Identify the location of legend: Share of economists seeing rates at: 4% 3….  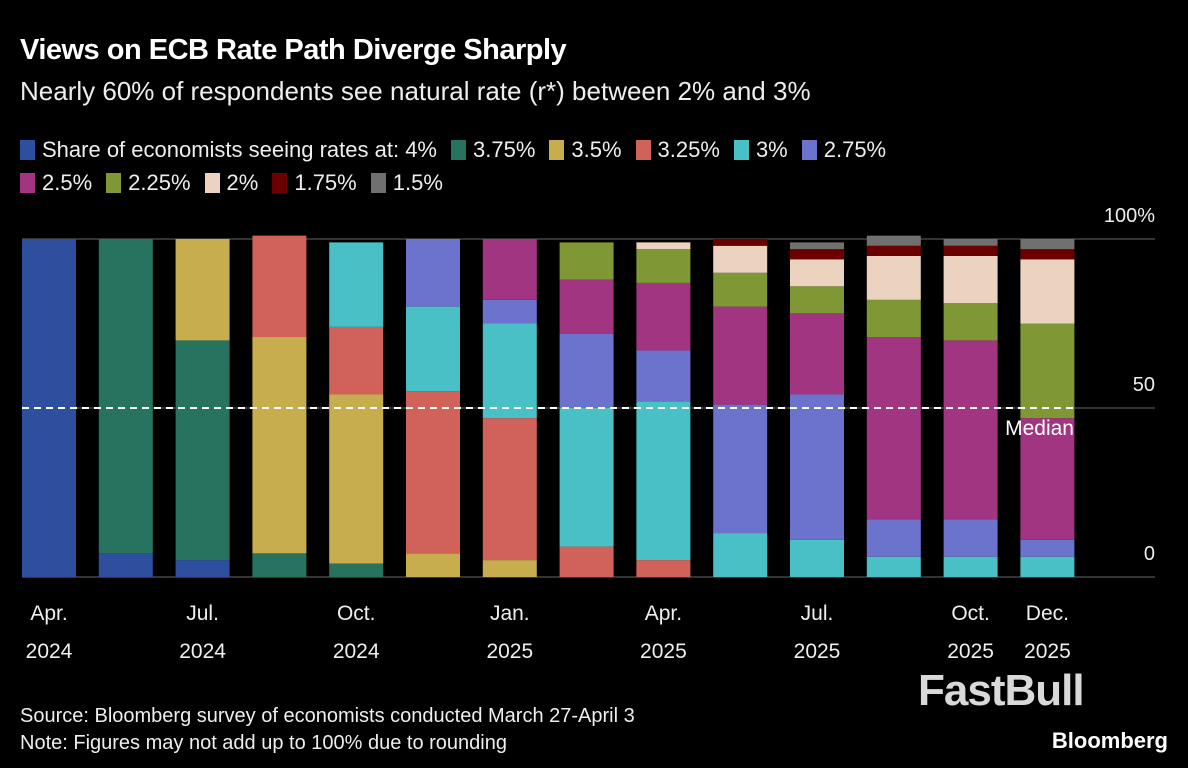
(595, 166).